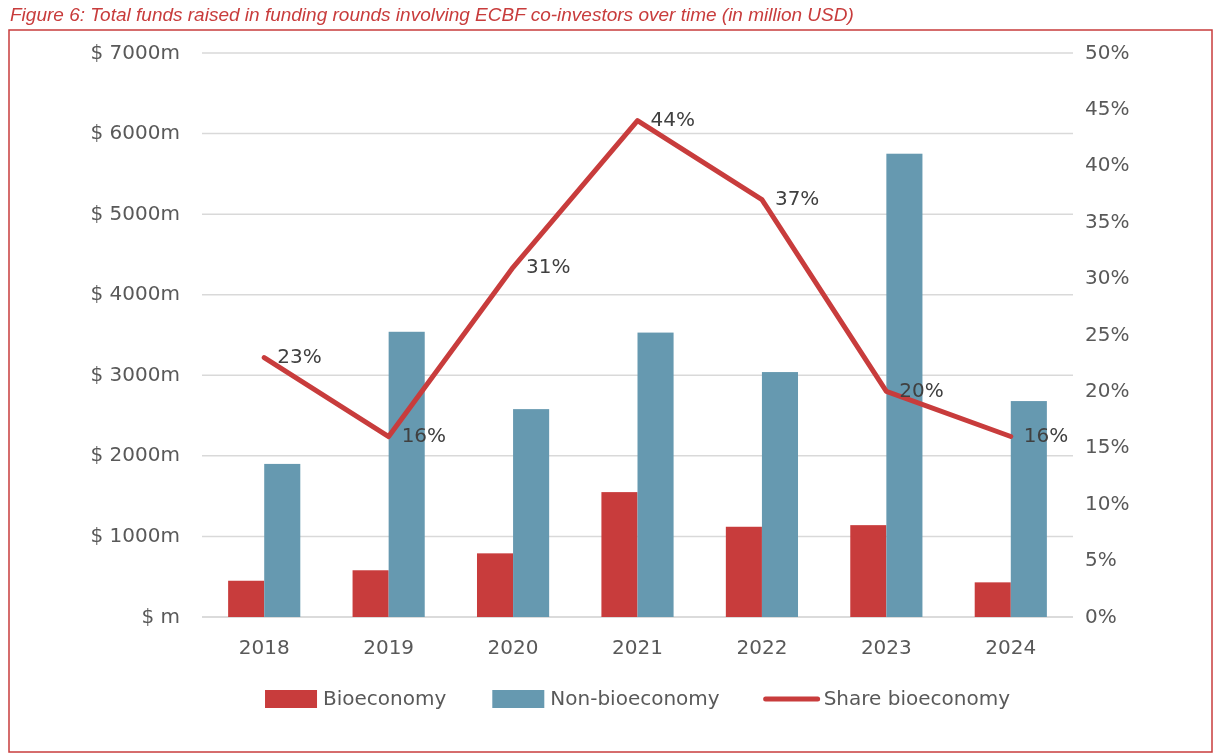 The width and height of the screenshot is (1215, 756). Describe the element at coordinates (1107, 107) in the screenshot. I see `y2-tick-label: 45%` at that location.